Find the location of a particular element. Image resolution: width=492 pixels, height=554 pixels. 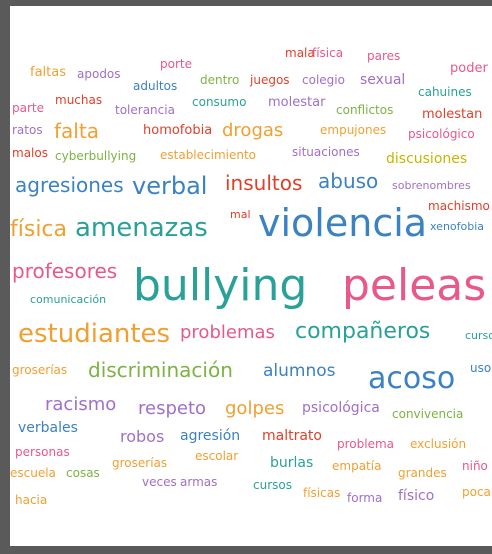

word: problemas is located at coordinates (227, 332).